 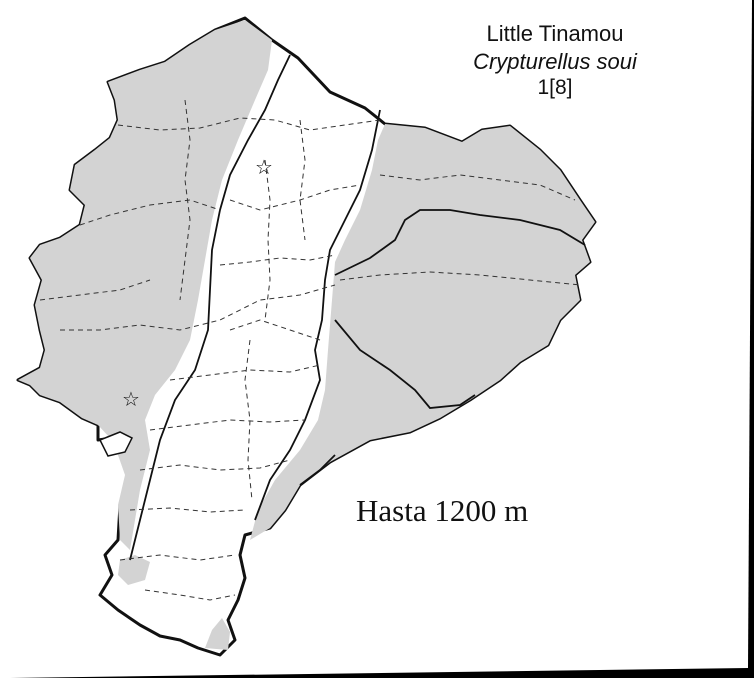 I want to click on scientific-name: Crypturellus soui, so click(x=555, y=61).